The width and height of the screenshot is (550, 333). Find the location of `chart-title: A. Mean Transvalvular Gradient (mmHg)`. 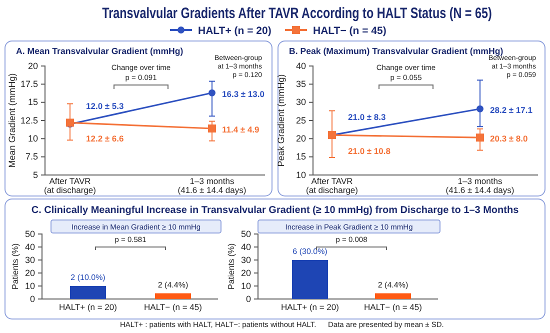

chart-title: A. Mean Transvalvular Gradient (mmHg) is located at coordinates (100, 51).